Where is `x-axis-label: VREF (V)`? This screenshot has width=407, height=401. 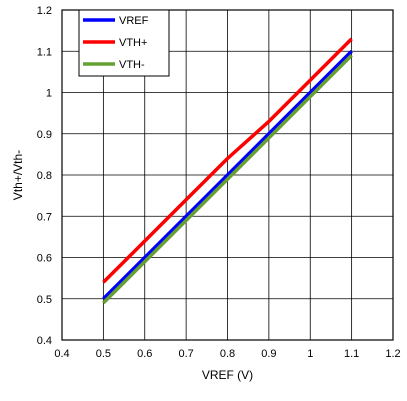
x-axis-label: VREF (V) is located at coordinates (227, 375).